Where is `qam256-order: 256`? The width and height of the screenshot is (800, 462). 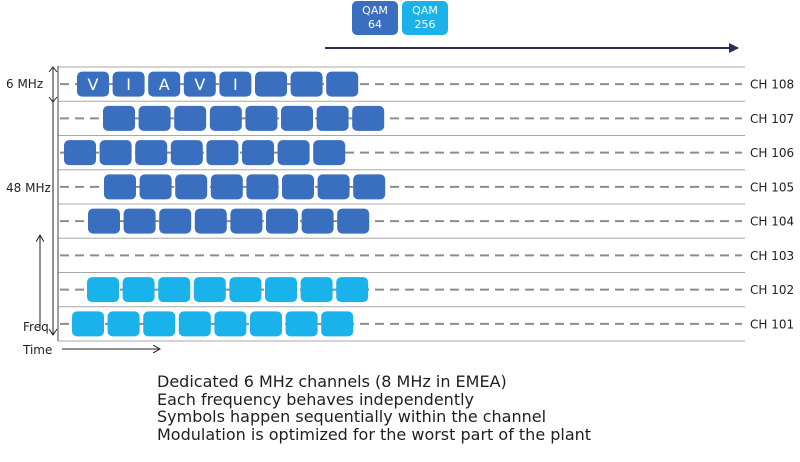
qam256-order: 256 is located at coordinates (425, 24).